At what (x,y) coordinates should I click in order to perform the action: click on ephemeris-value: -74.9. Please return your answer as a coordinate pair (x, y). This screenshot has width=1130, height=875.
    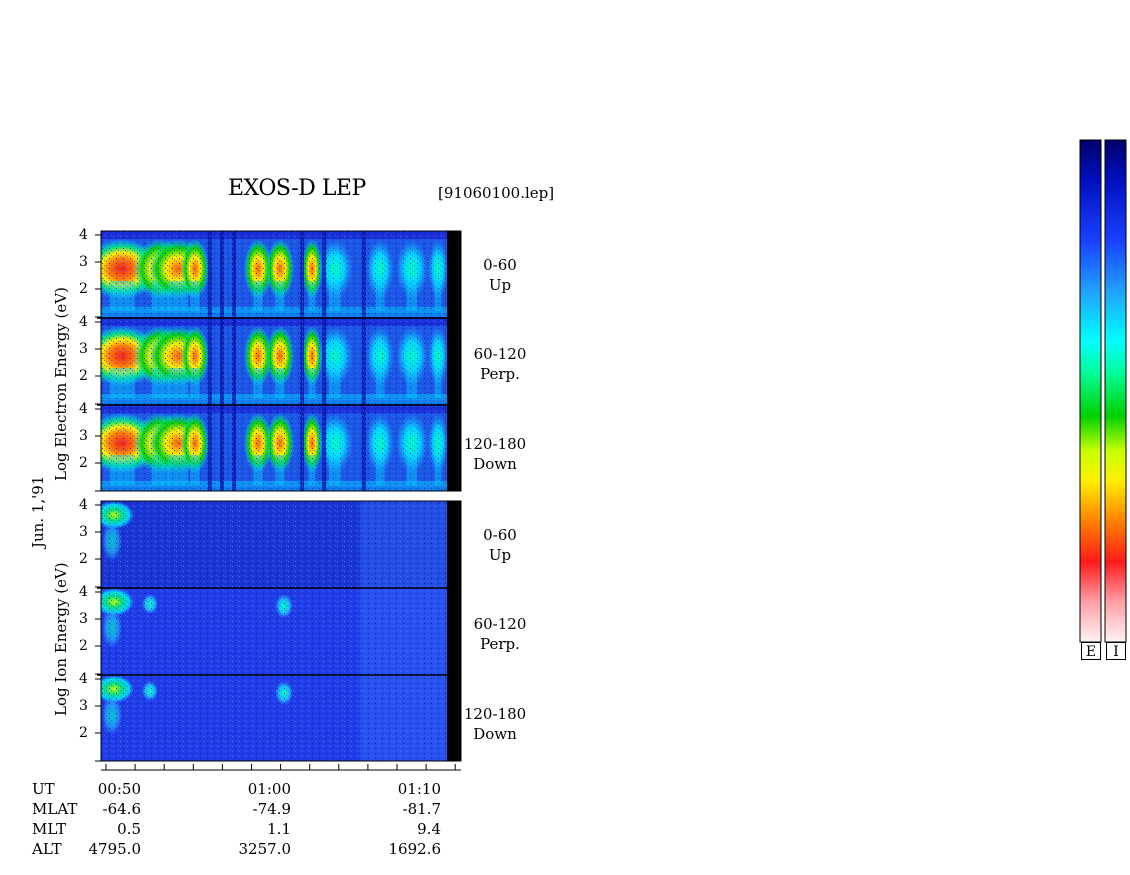
    Looking at the image, I should click on (271, 809).